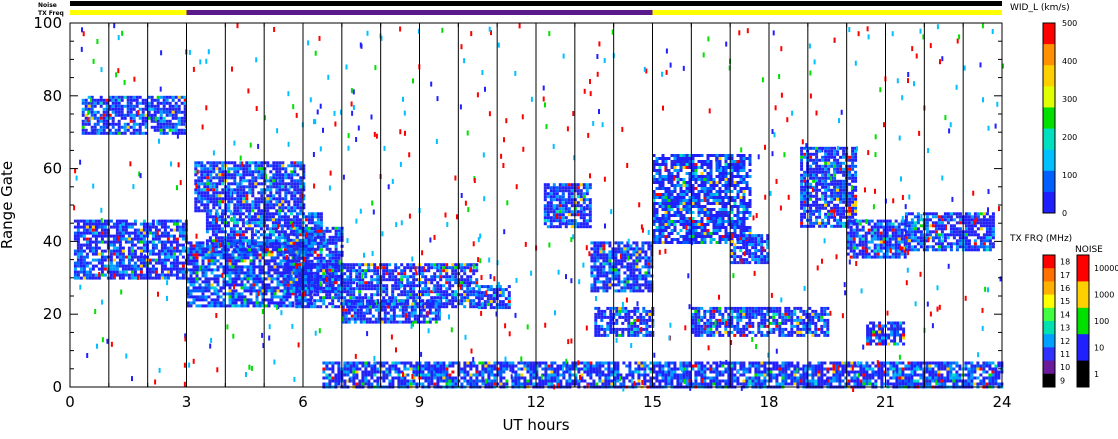  I want to click on x-tick-label: 12, so click(535, 402).